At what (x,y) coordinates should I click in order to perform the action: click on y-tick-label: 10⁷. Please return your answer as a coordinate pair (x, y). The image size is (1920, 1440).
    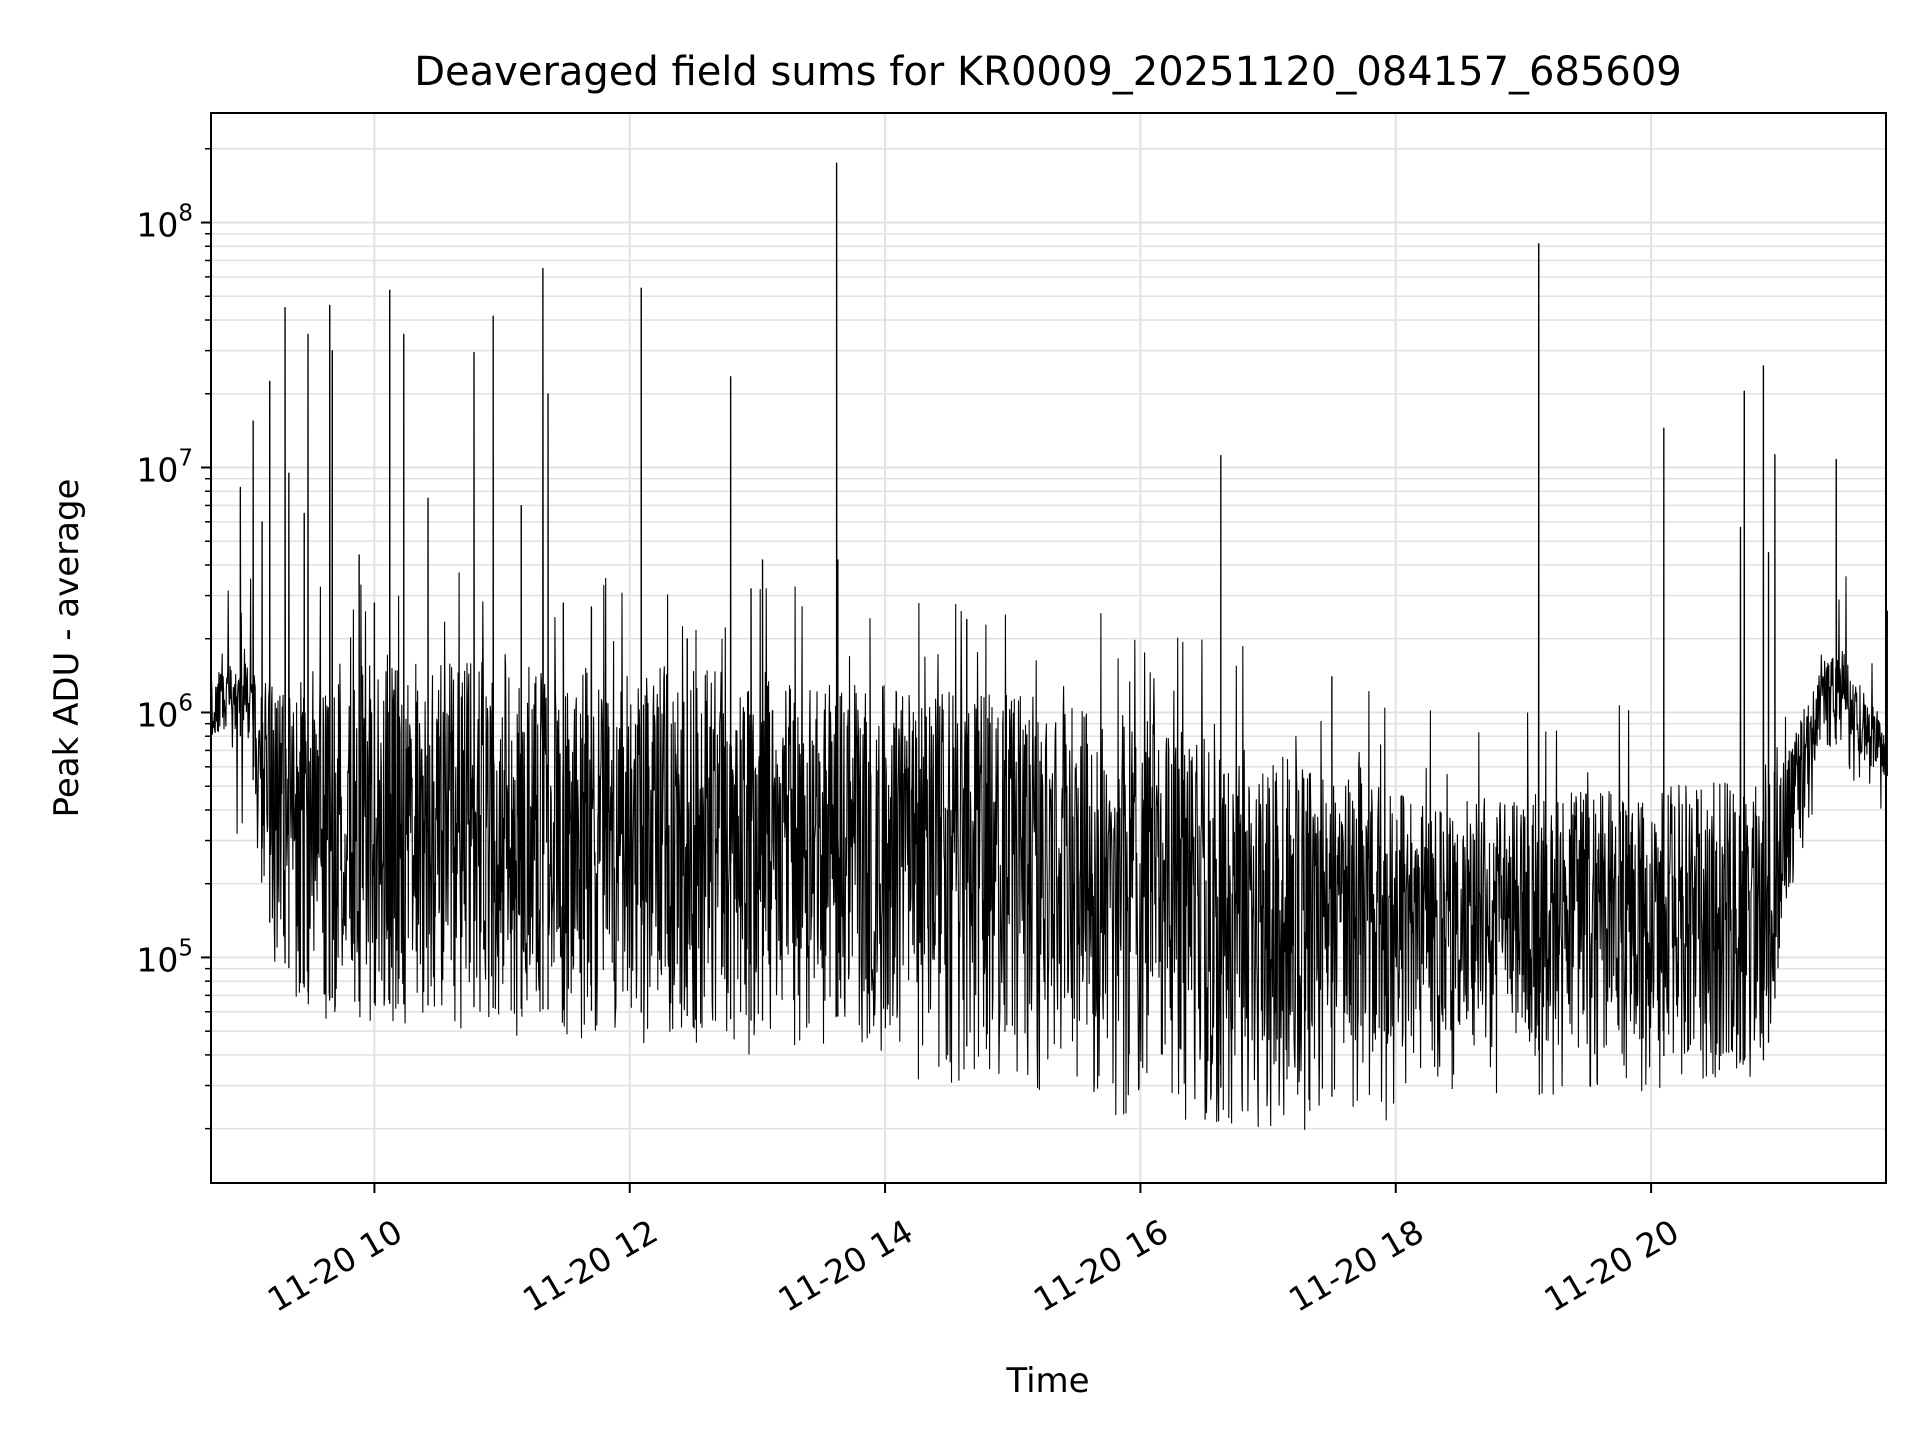
    Looking at the image, I should click on (164, 468).